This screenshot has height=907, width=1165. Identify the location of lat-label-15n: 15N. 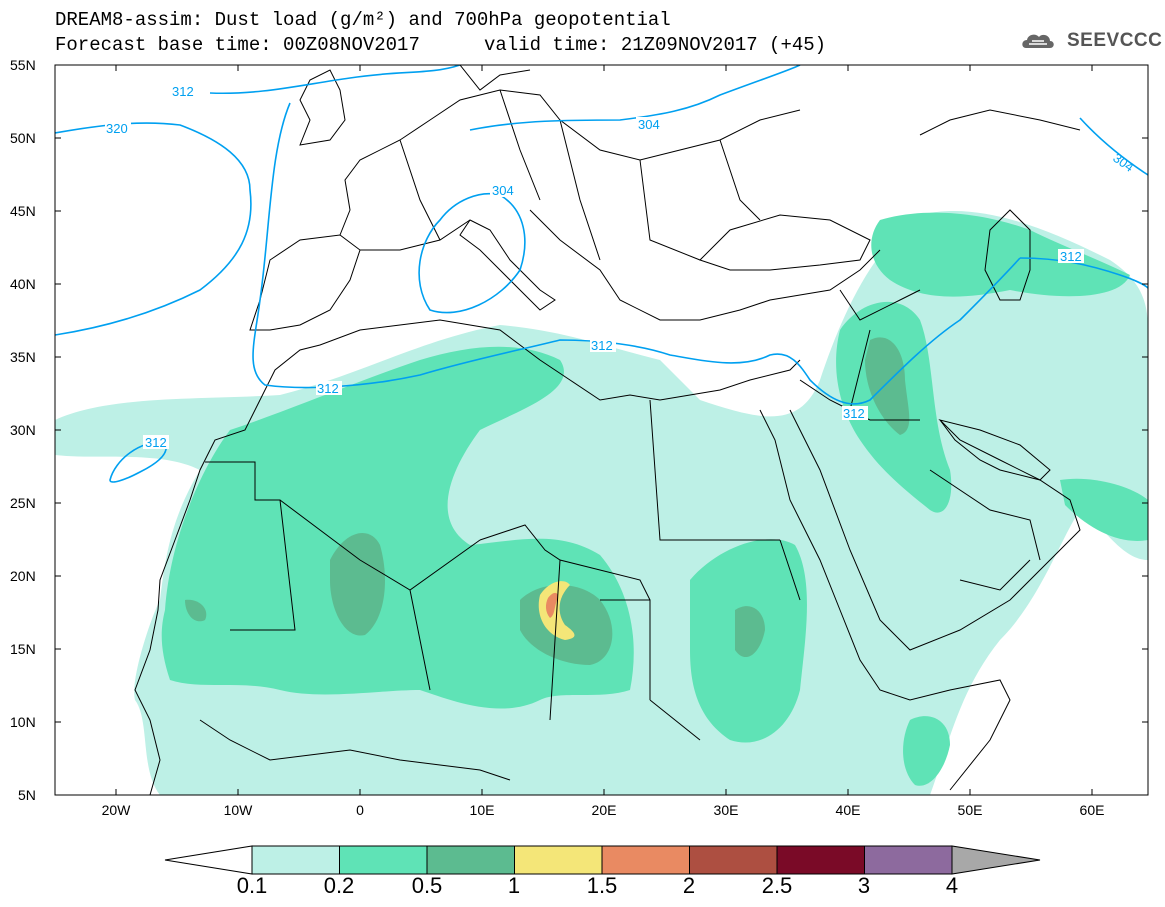
(23, 649).